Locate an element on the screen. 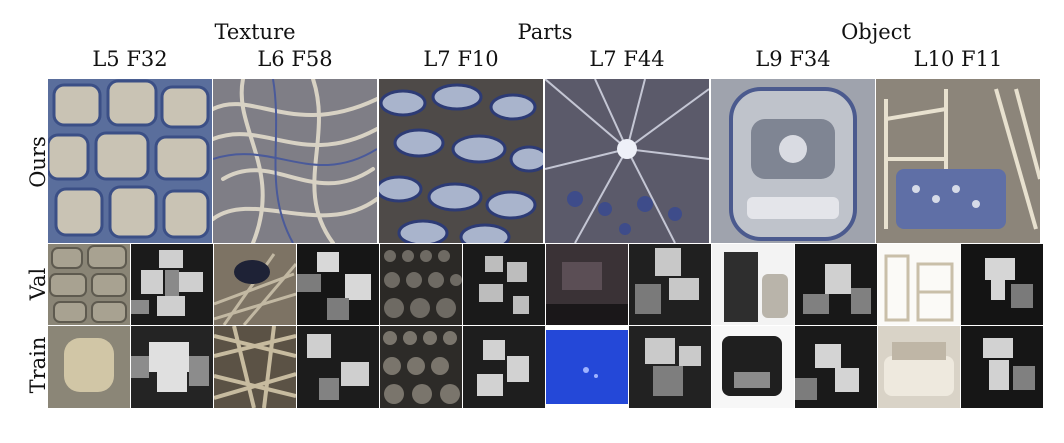  ours-object-image-l9-f34 is located at coordinates (793, 161).